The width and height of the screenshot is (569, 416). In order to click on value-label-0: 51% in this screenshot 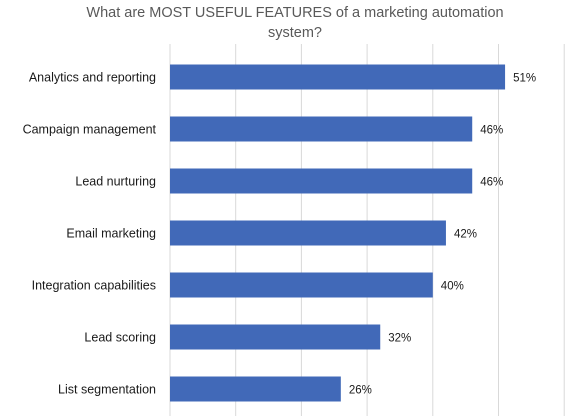, I will do `click(524, 79)`.